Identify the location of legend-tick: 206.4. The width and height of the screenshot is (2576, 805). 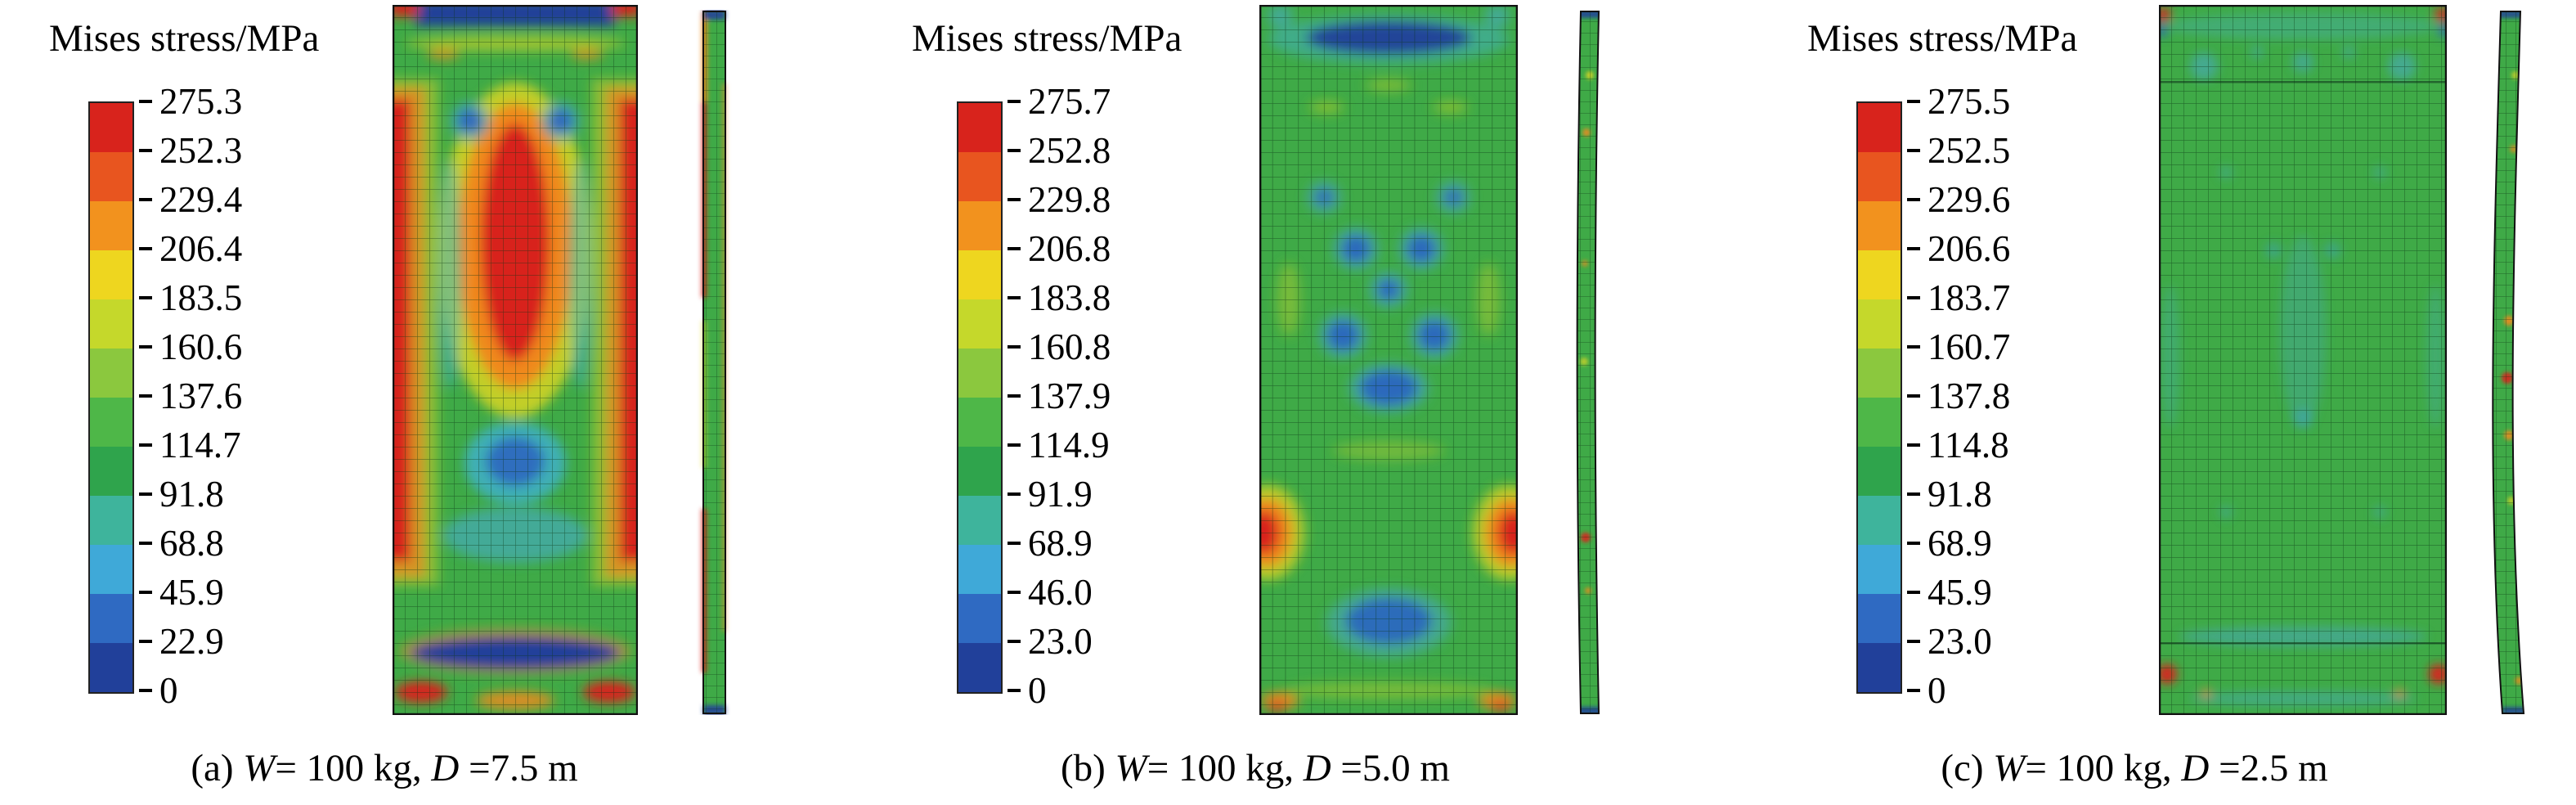
(190, 249).